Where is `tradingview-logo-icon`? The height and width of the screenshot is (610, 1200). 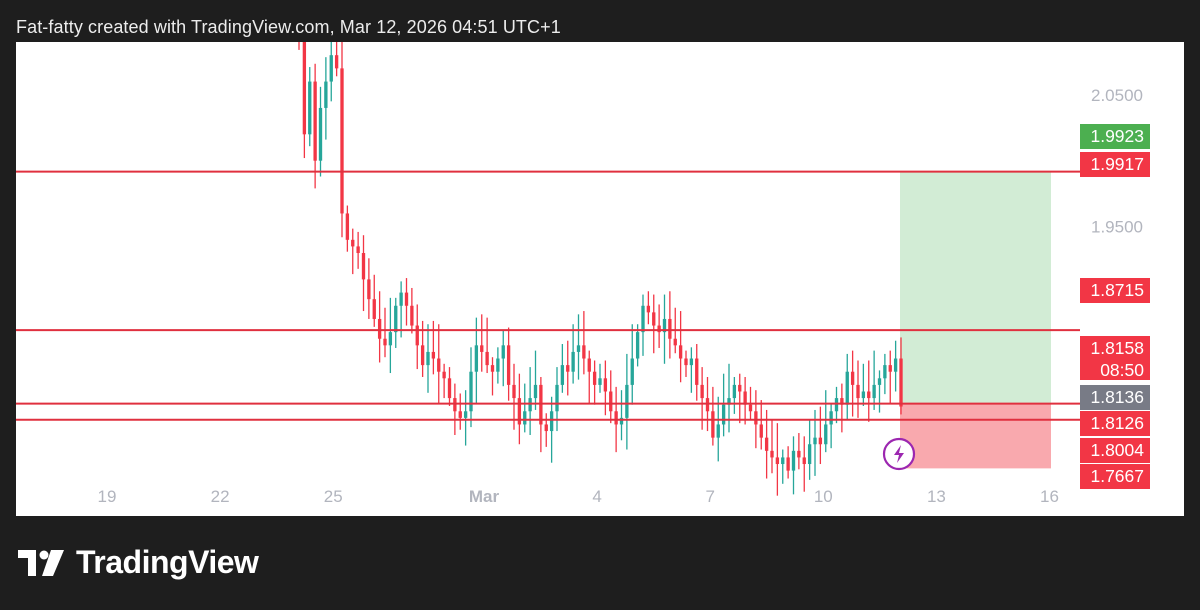 tradingview-logo-icon is located at coordinates (41, 562).